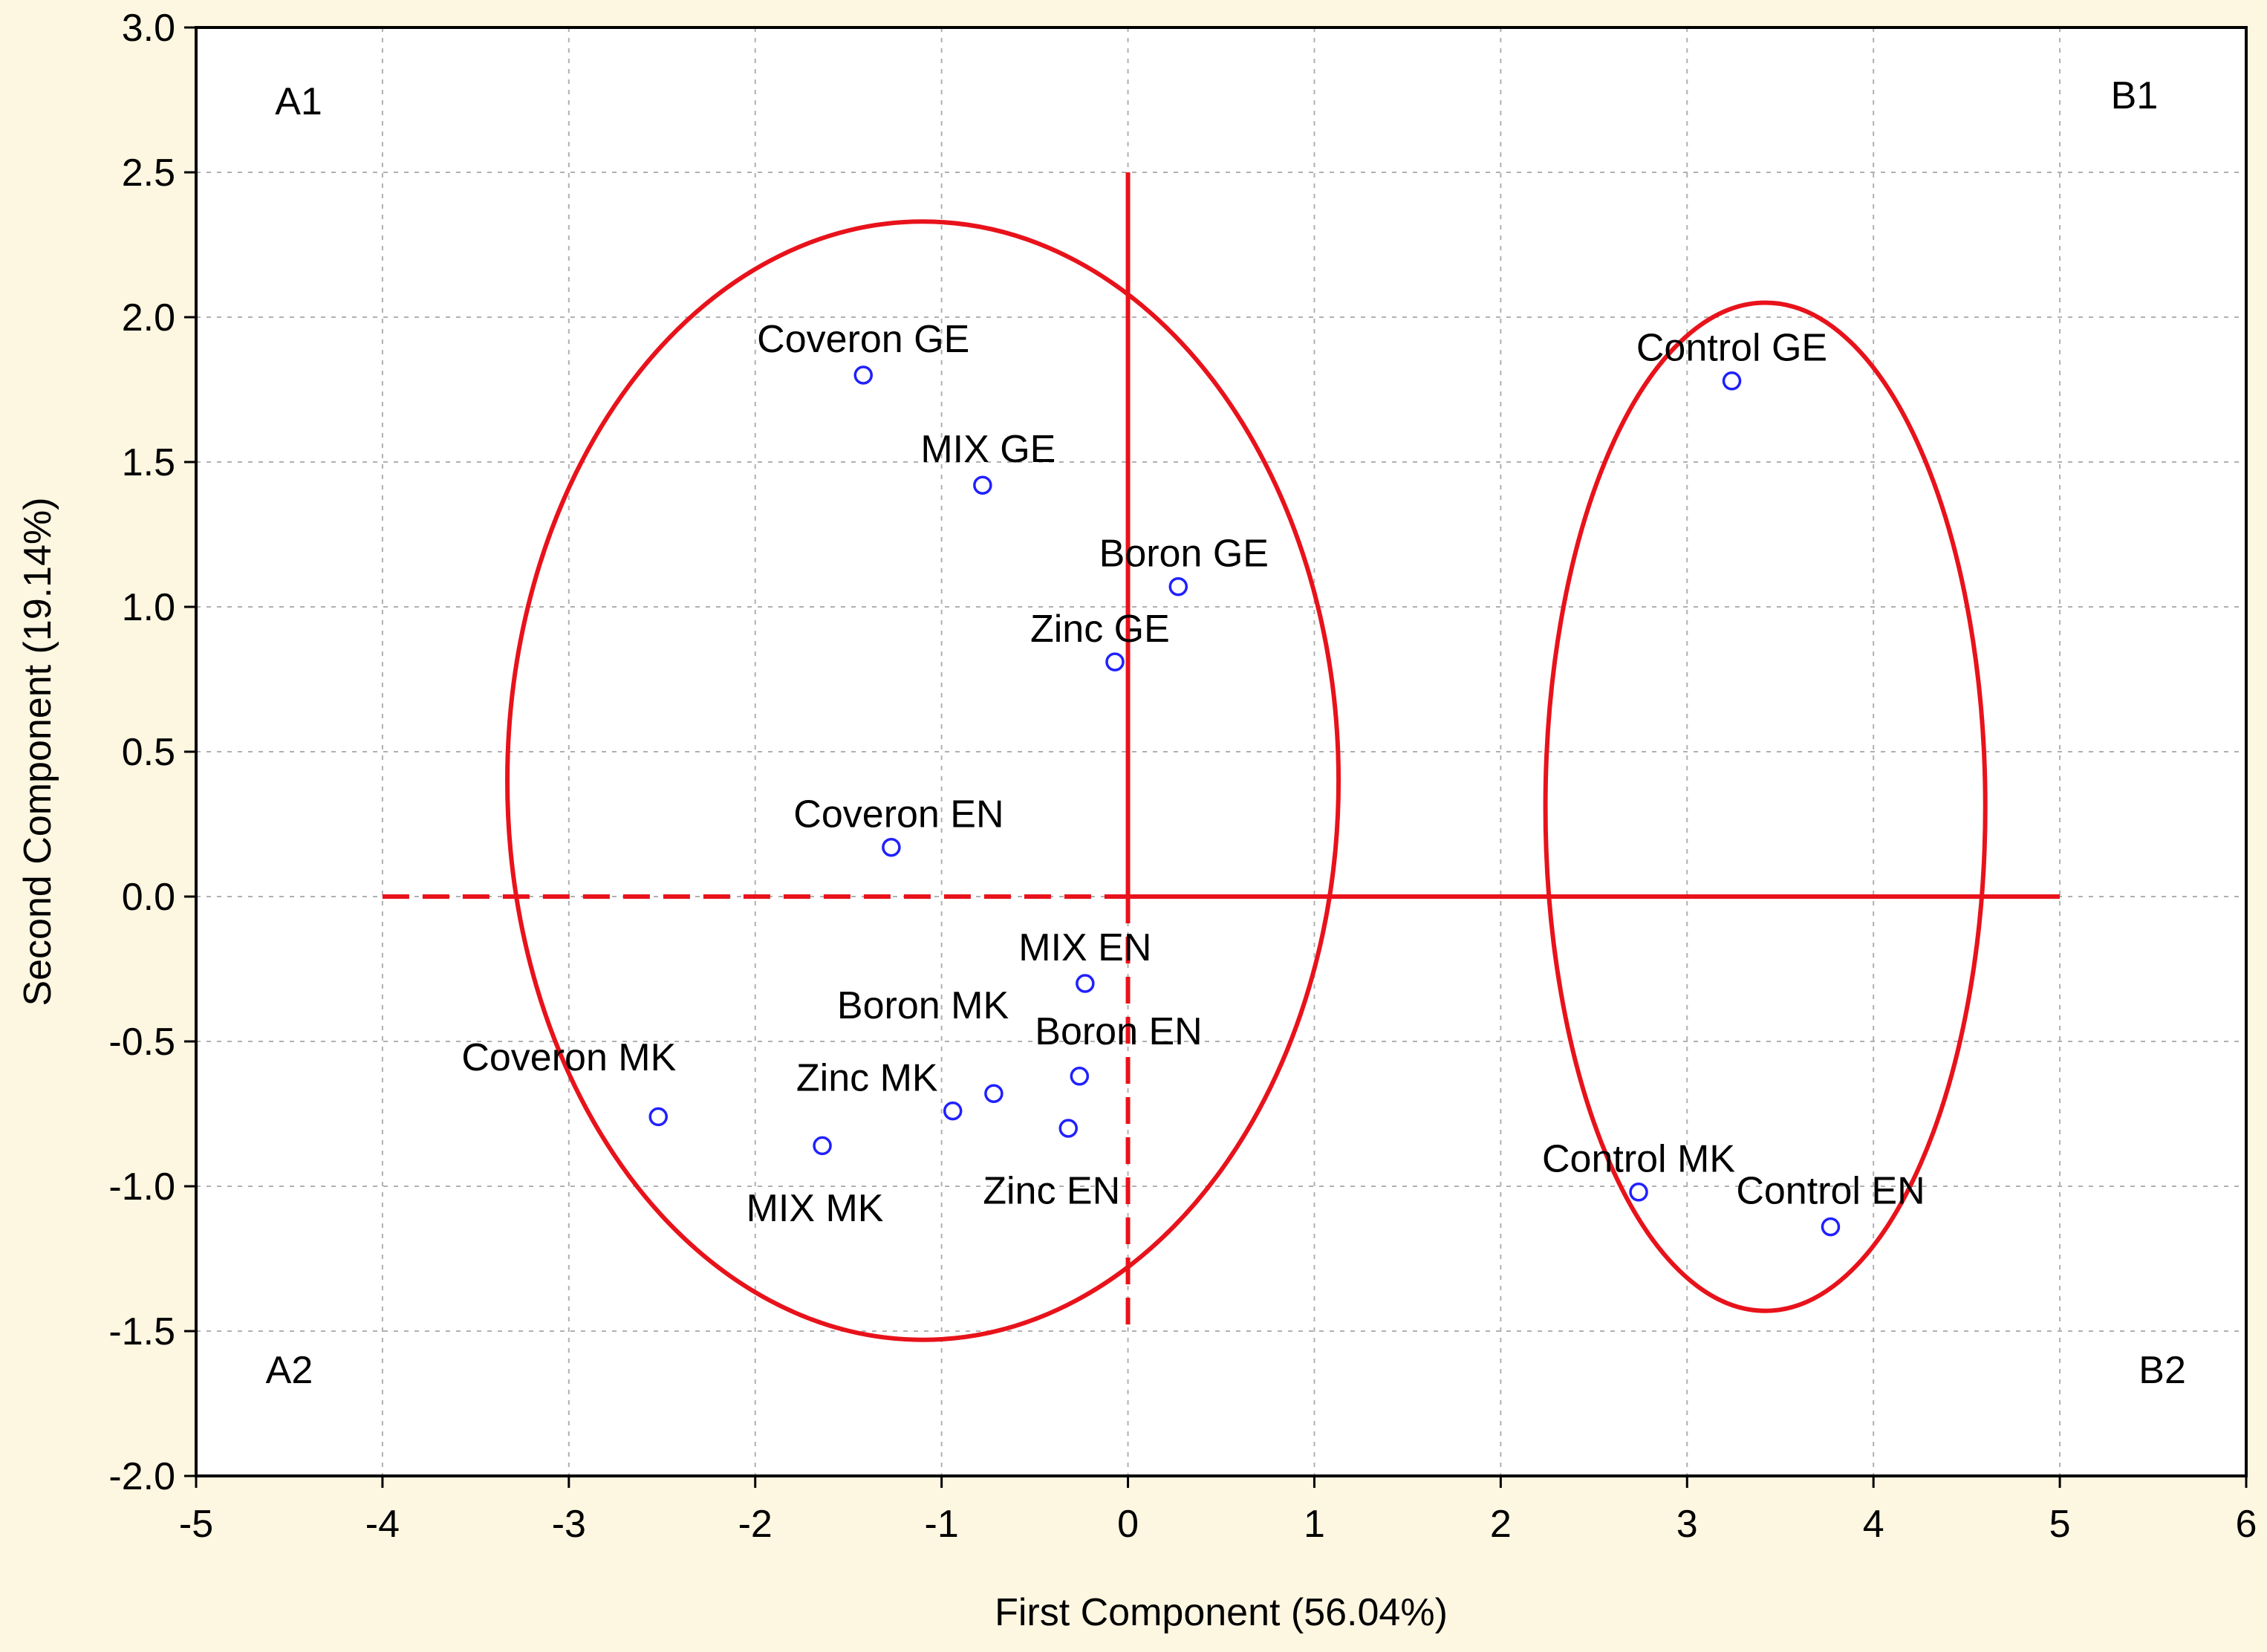 The height and width of the screenshot is (1652, 2267). Describe the element at coordinates (942, 1525) in the screenshot. I see `x-tick-label: -1` at that location.